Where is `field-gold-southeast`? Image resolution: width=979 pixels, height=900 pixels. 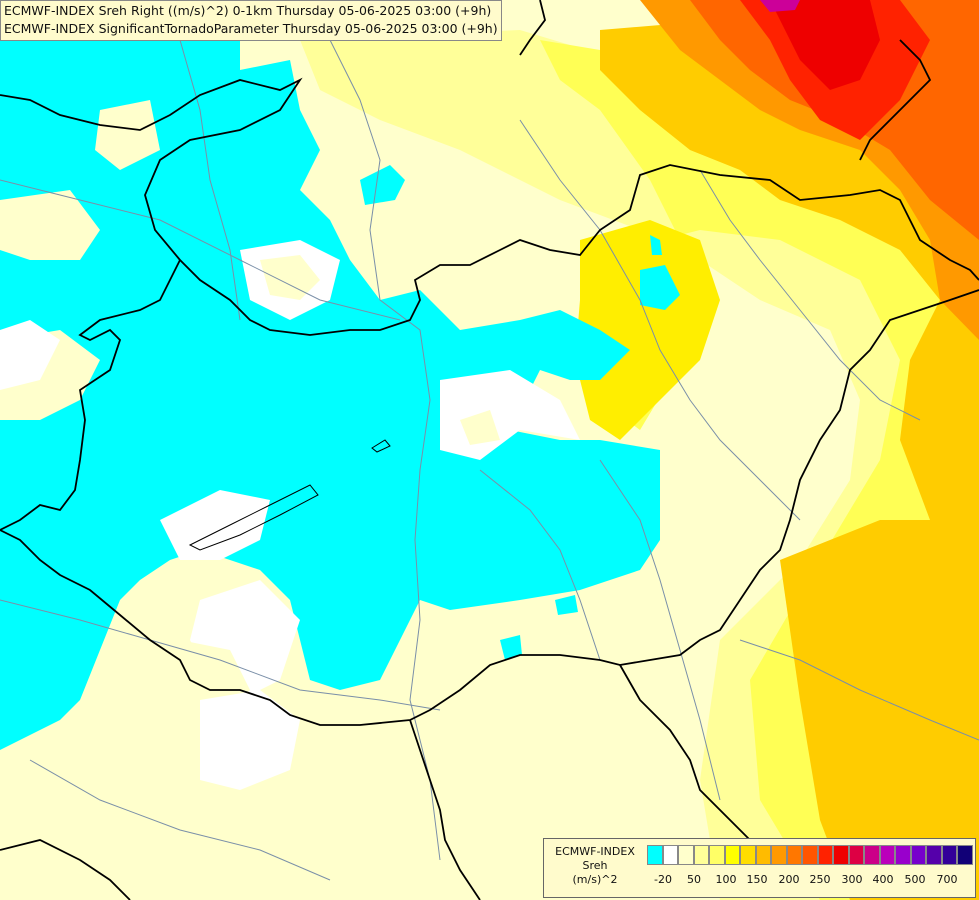
field-gold-southeast is located at coordinates (879, 710).